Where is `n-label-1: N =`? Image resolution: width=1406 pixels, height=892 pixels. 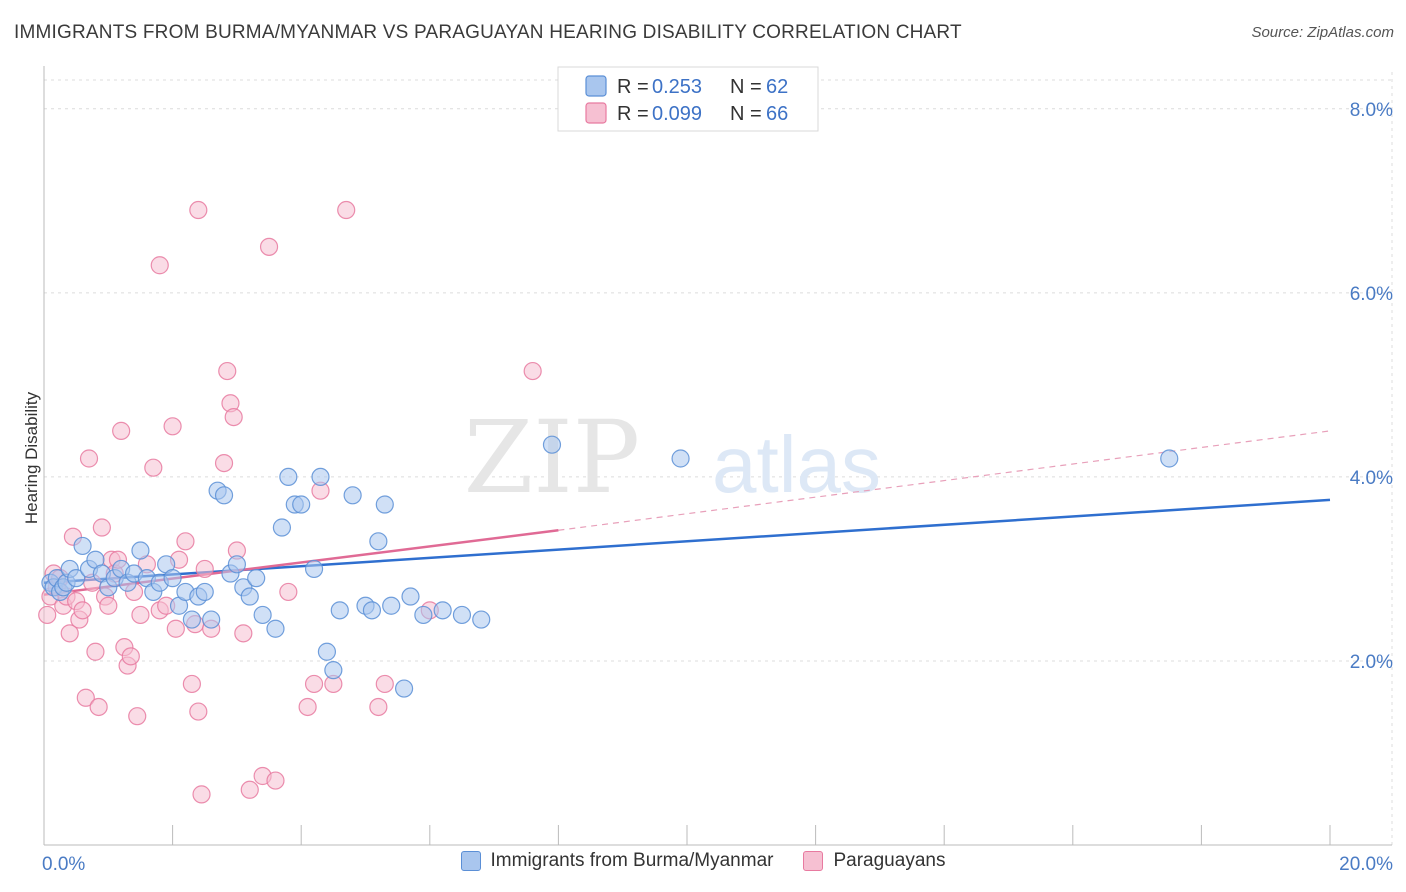 n-label-1: N = is located at coordinates (746, 114).